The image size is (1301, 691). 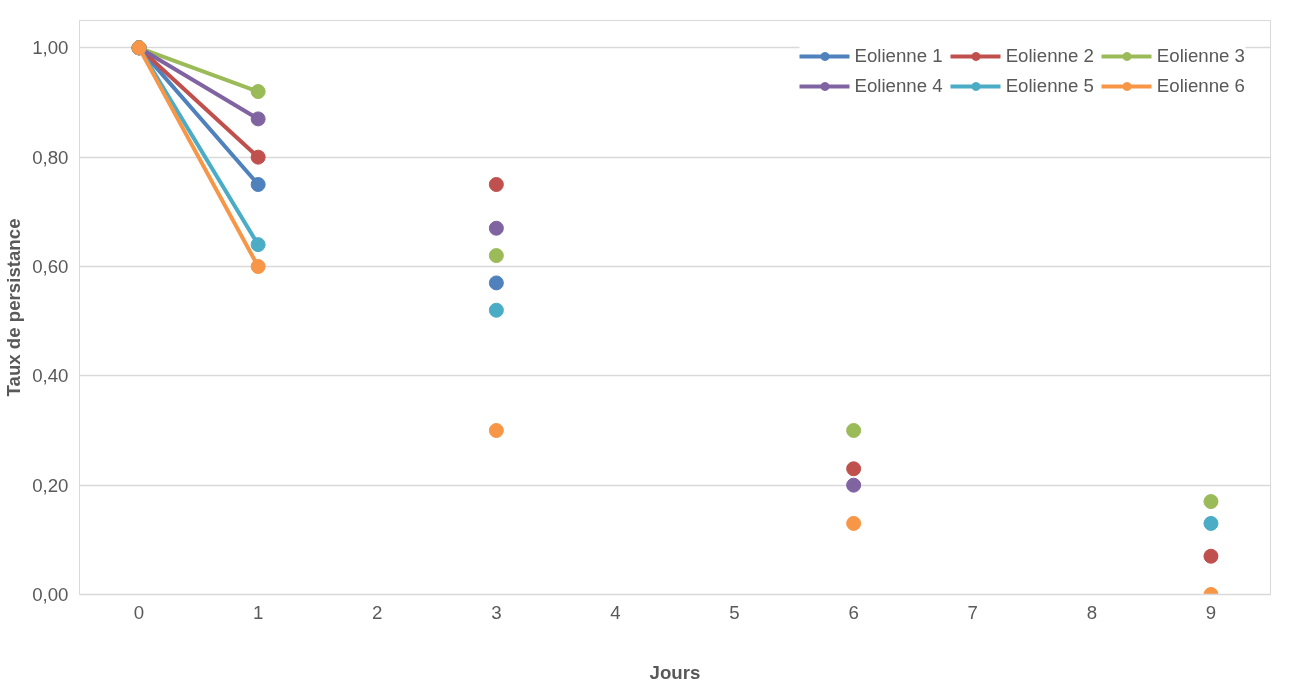 I want to click on y-tick-label: 0,00, so click(x=50, y=594).